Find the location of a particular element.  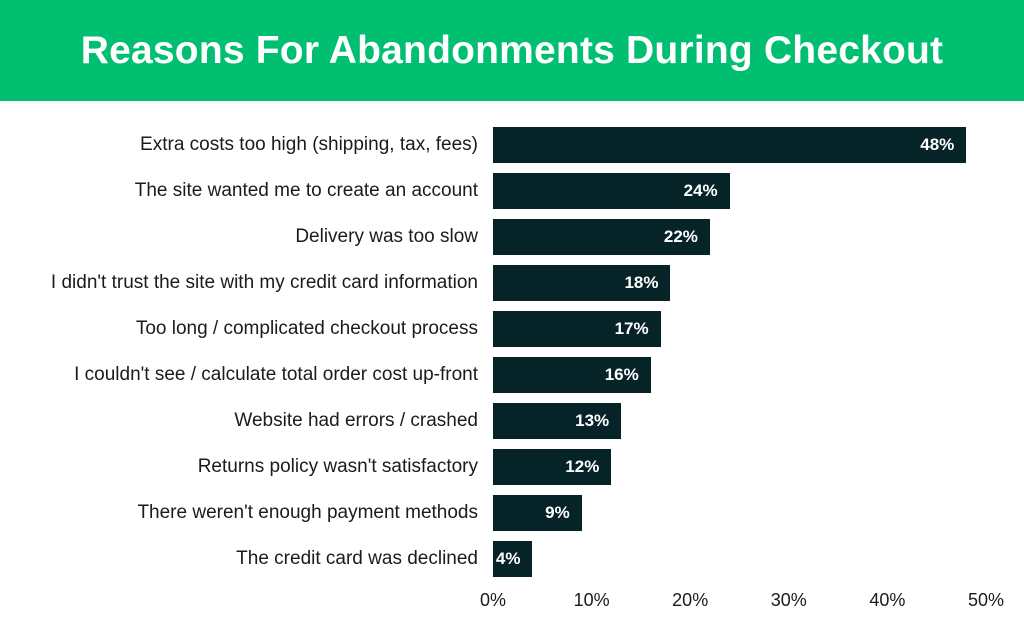

category-label: The site wanted me to create an account is located at coordinates (306, 190).